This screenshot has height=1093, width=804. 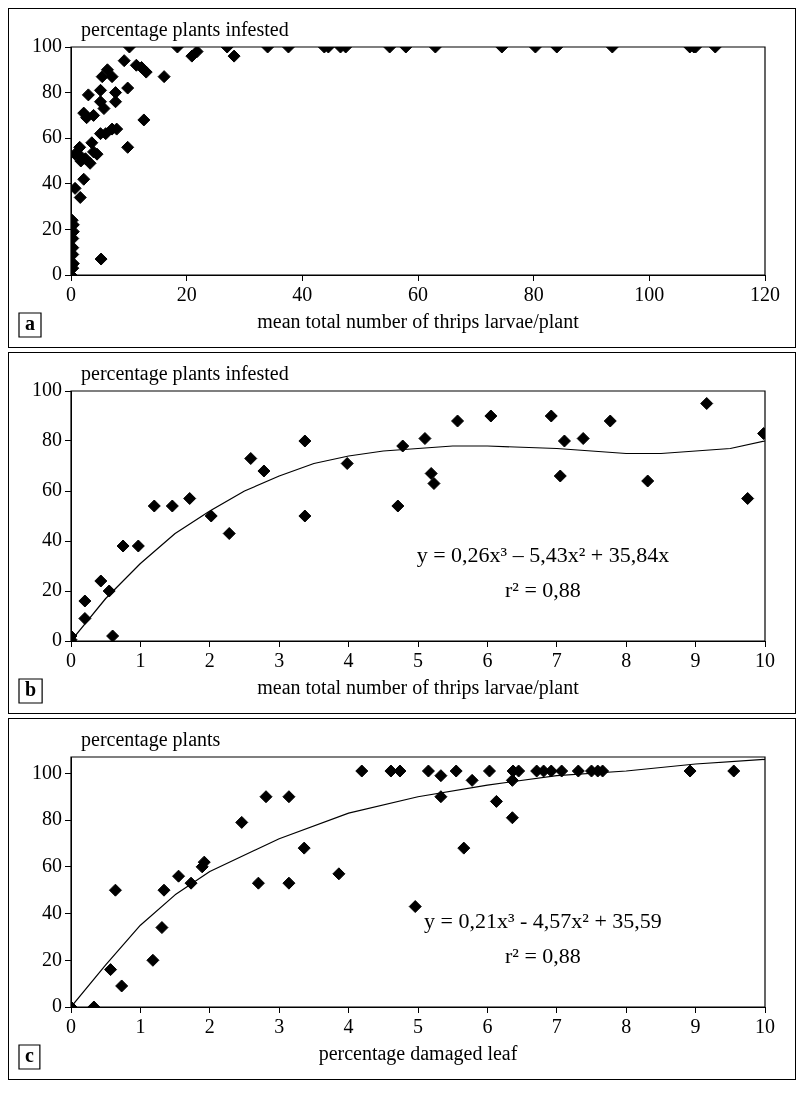 What do you see at coordinates (765, 294) in the screenshot?
I see `x-tick-label: 120` at bounding box center [765, 294].